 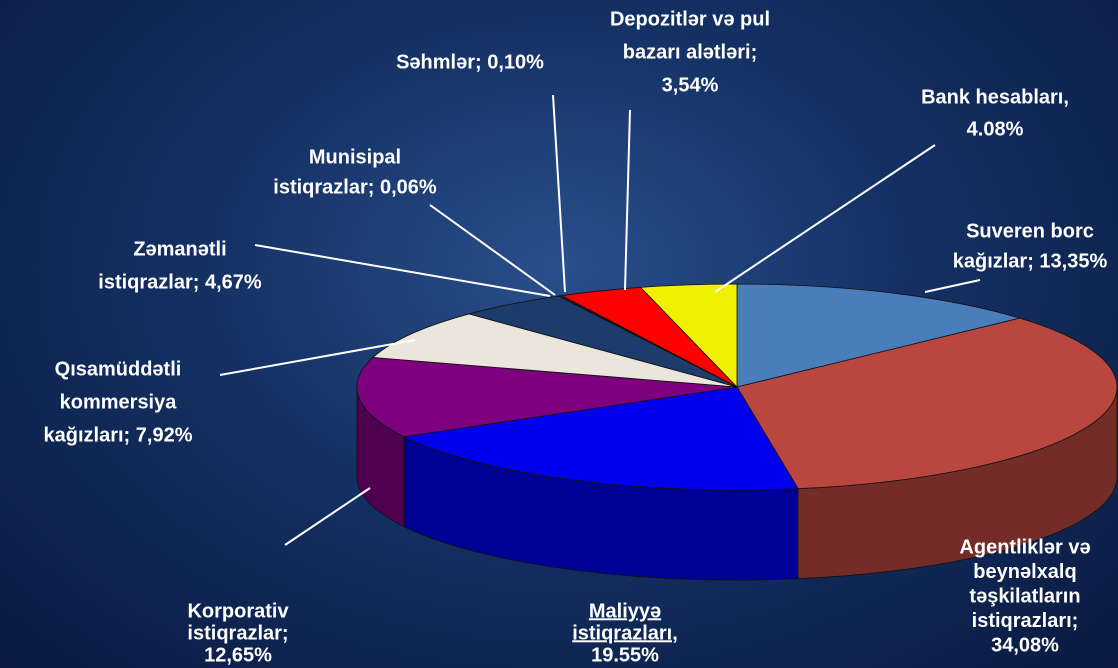 What do you see at coordinates (690, 85) in the screenshot?
I see `slice-label: 3,54%` at bounding box center [690, 85].